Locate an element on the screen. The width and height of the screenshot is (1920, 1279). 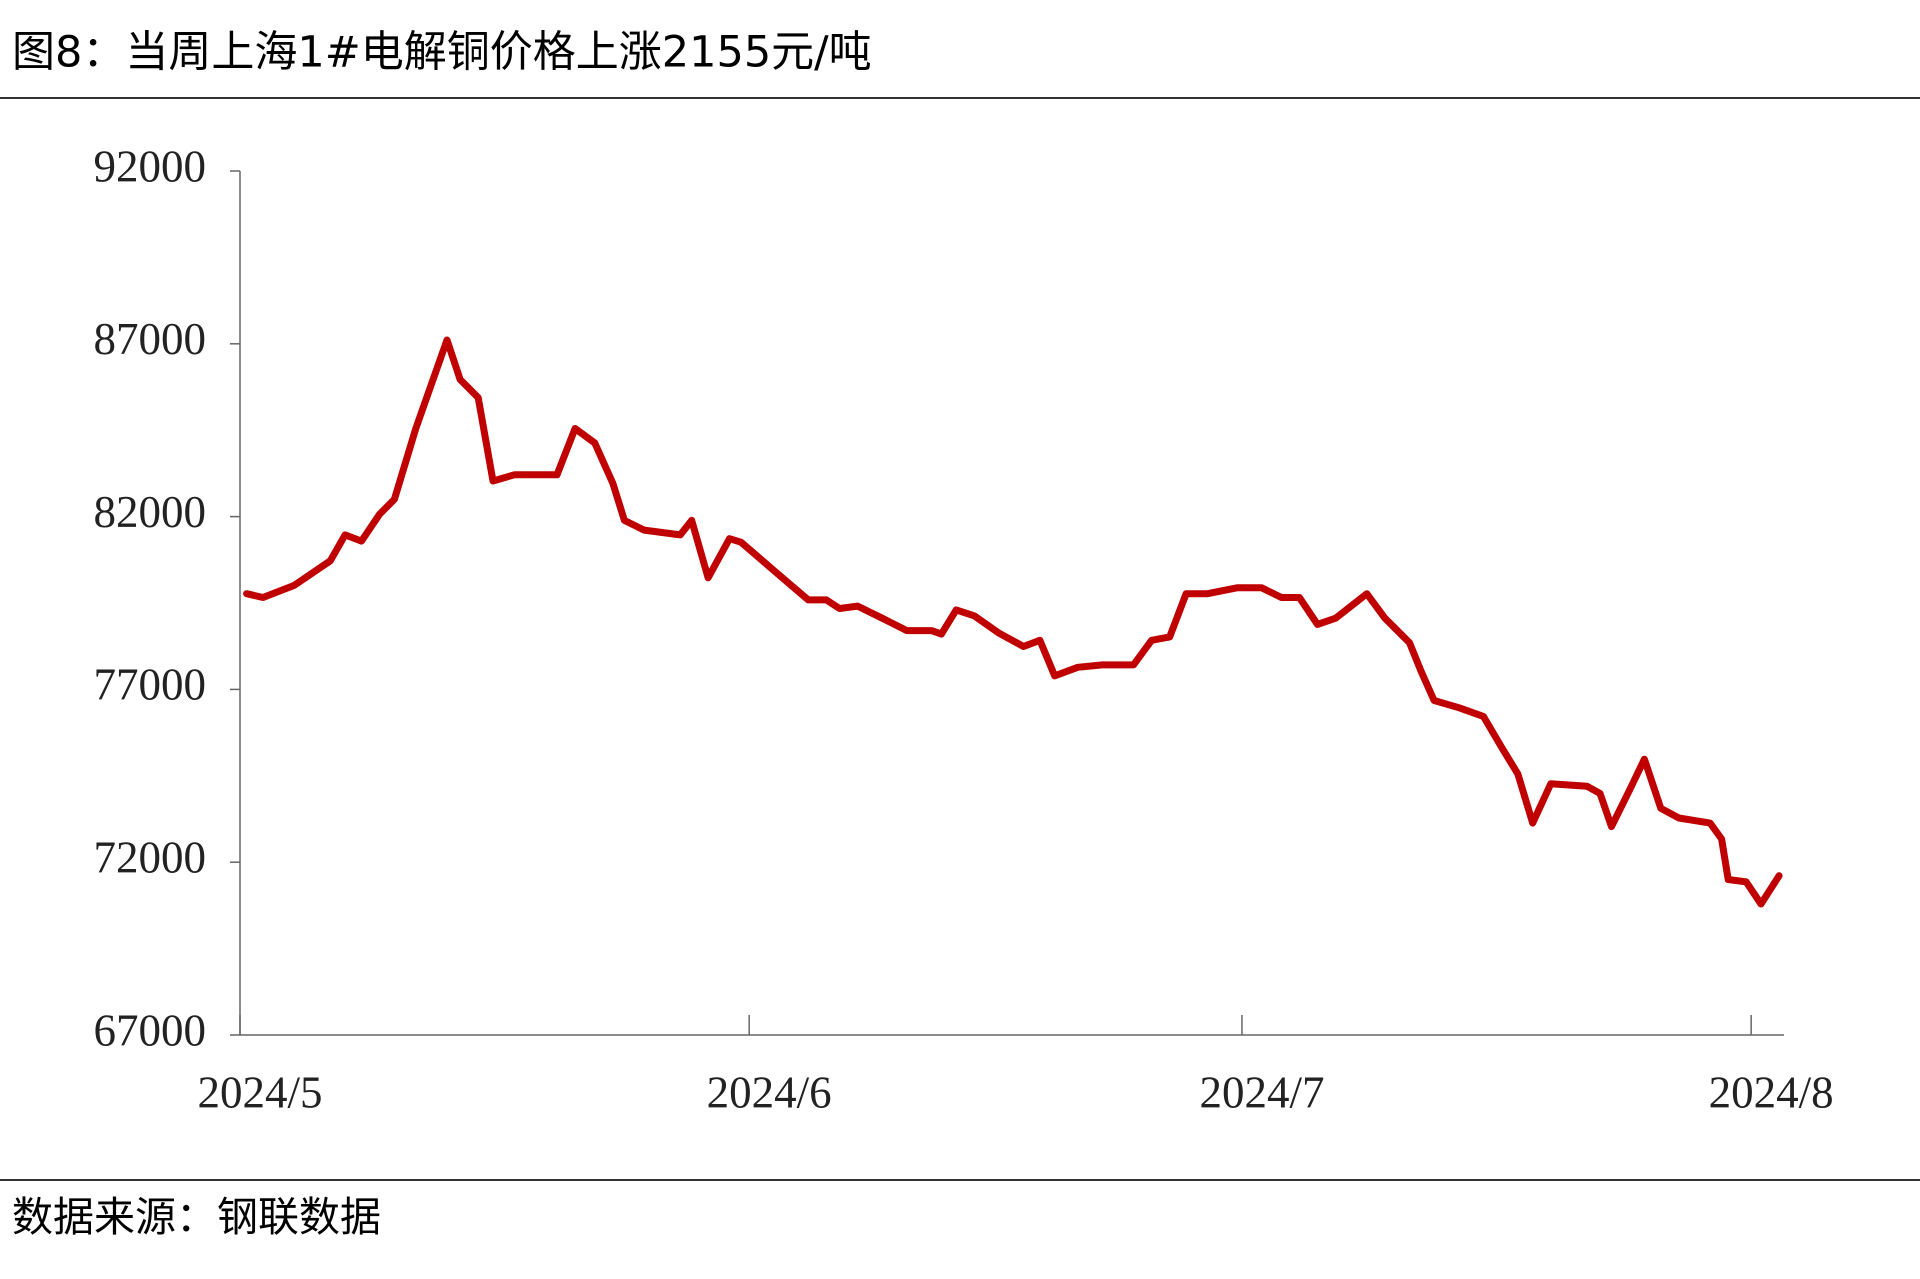
y-tick-label: 92000 is located at coordinates (150, 166).